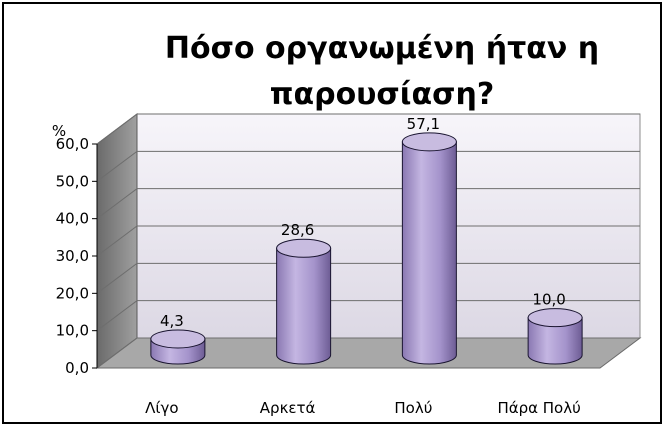 The height and width of the screenshot is (428, 666). Describe the element at coordinates (172, 321) in the screenshot. I see `data-label: 4,3` at that location.